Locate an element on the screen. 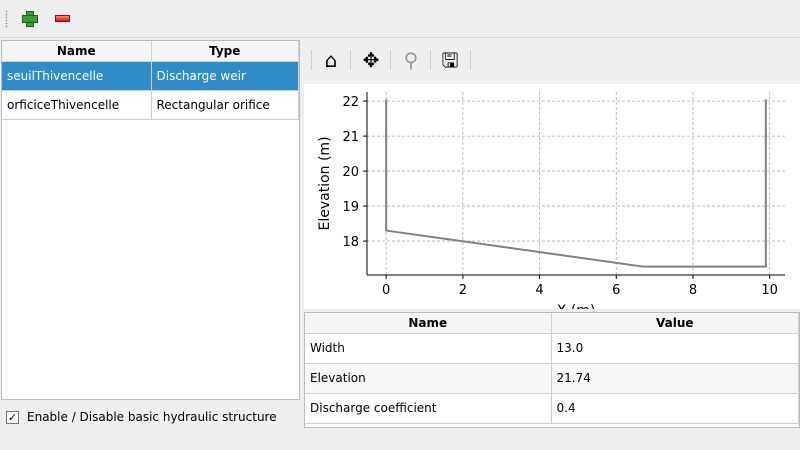 Image resolution: width=800 pixels, height=450 pixels. table-row: Elevation 21.74 is located at coordinates (552, 378).